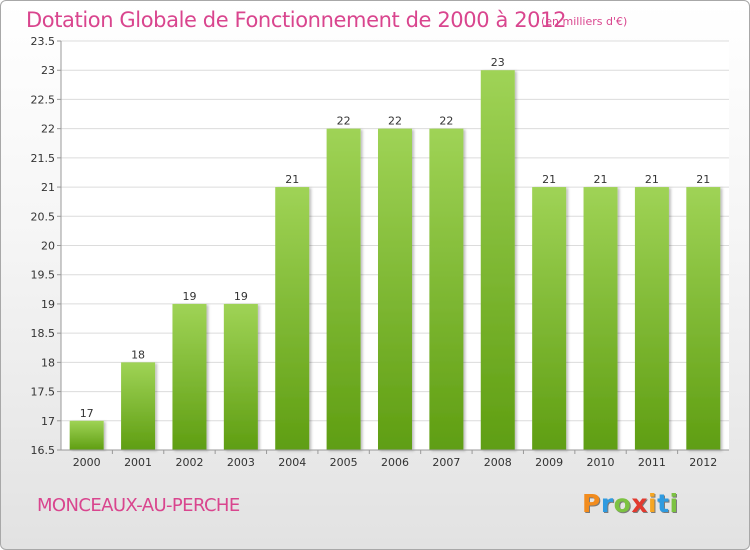  I want to click on commune-name: MONCEAUX-AU-PERCHE, so click(138, 505).